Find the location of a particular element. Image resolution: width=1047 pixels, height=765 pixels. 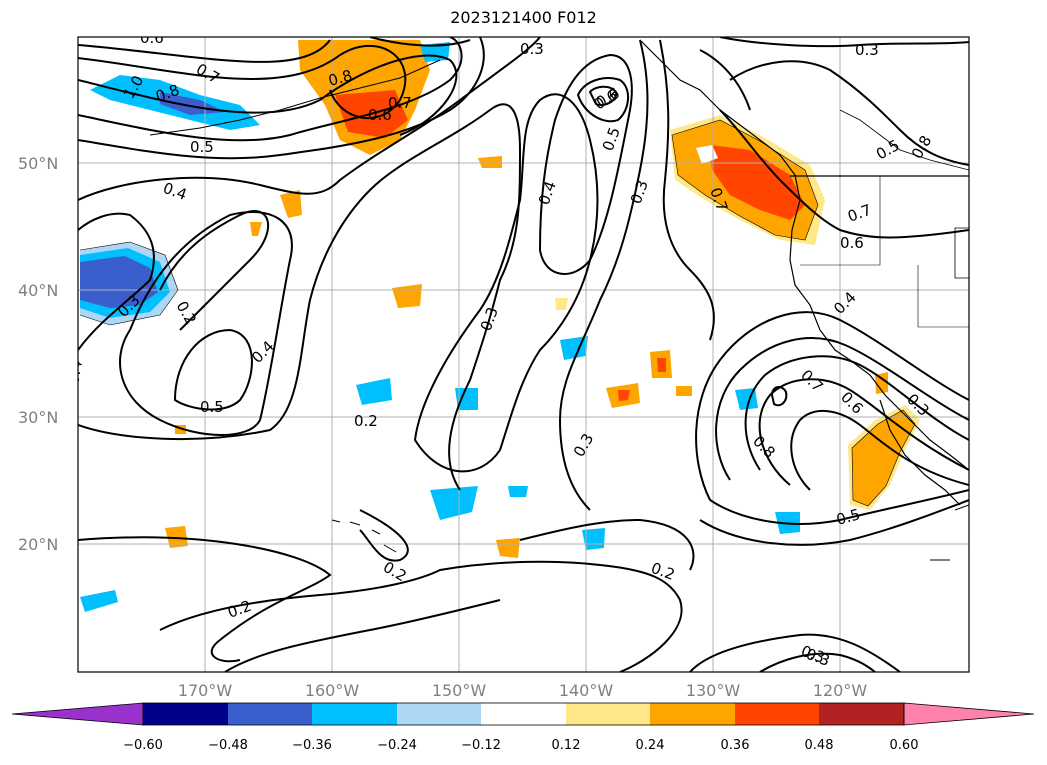

contour-label: 0.2 is located at coordinates (366, 421).